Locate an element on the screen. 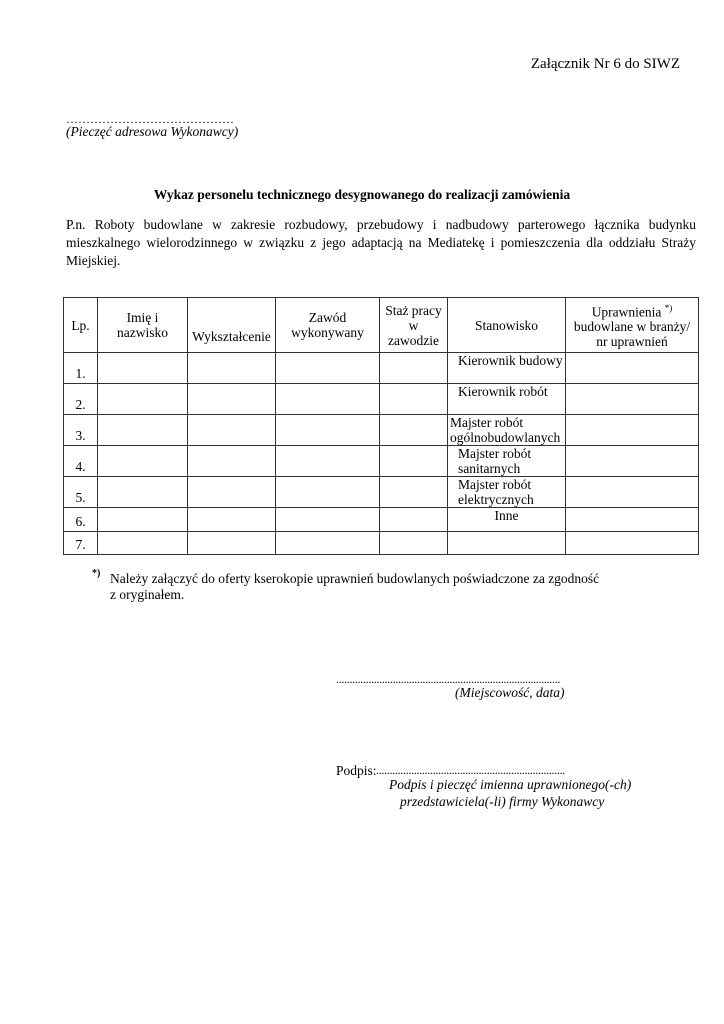 This screenshot has height=1024, width=724. footnote-text-2: z oryginałem. is located at coordinates (147, 594).